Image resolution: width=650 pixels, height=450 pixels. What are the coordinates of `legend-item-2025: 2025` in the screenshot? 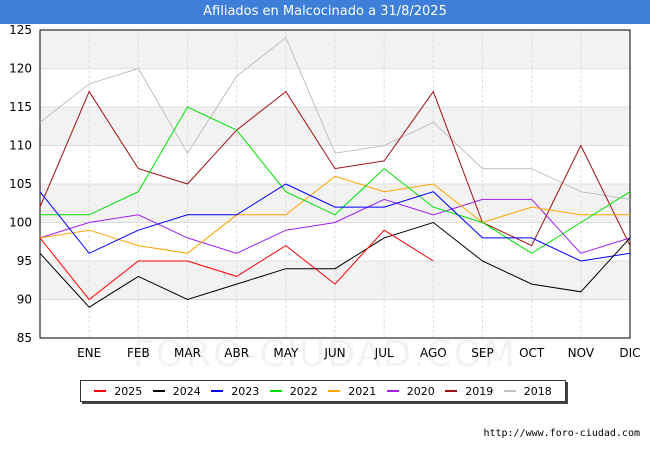 It's located at (118, 391).